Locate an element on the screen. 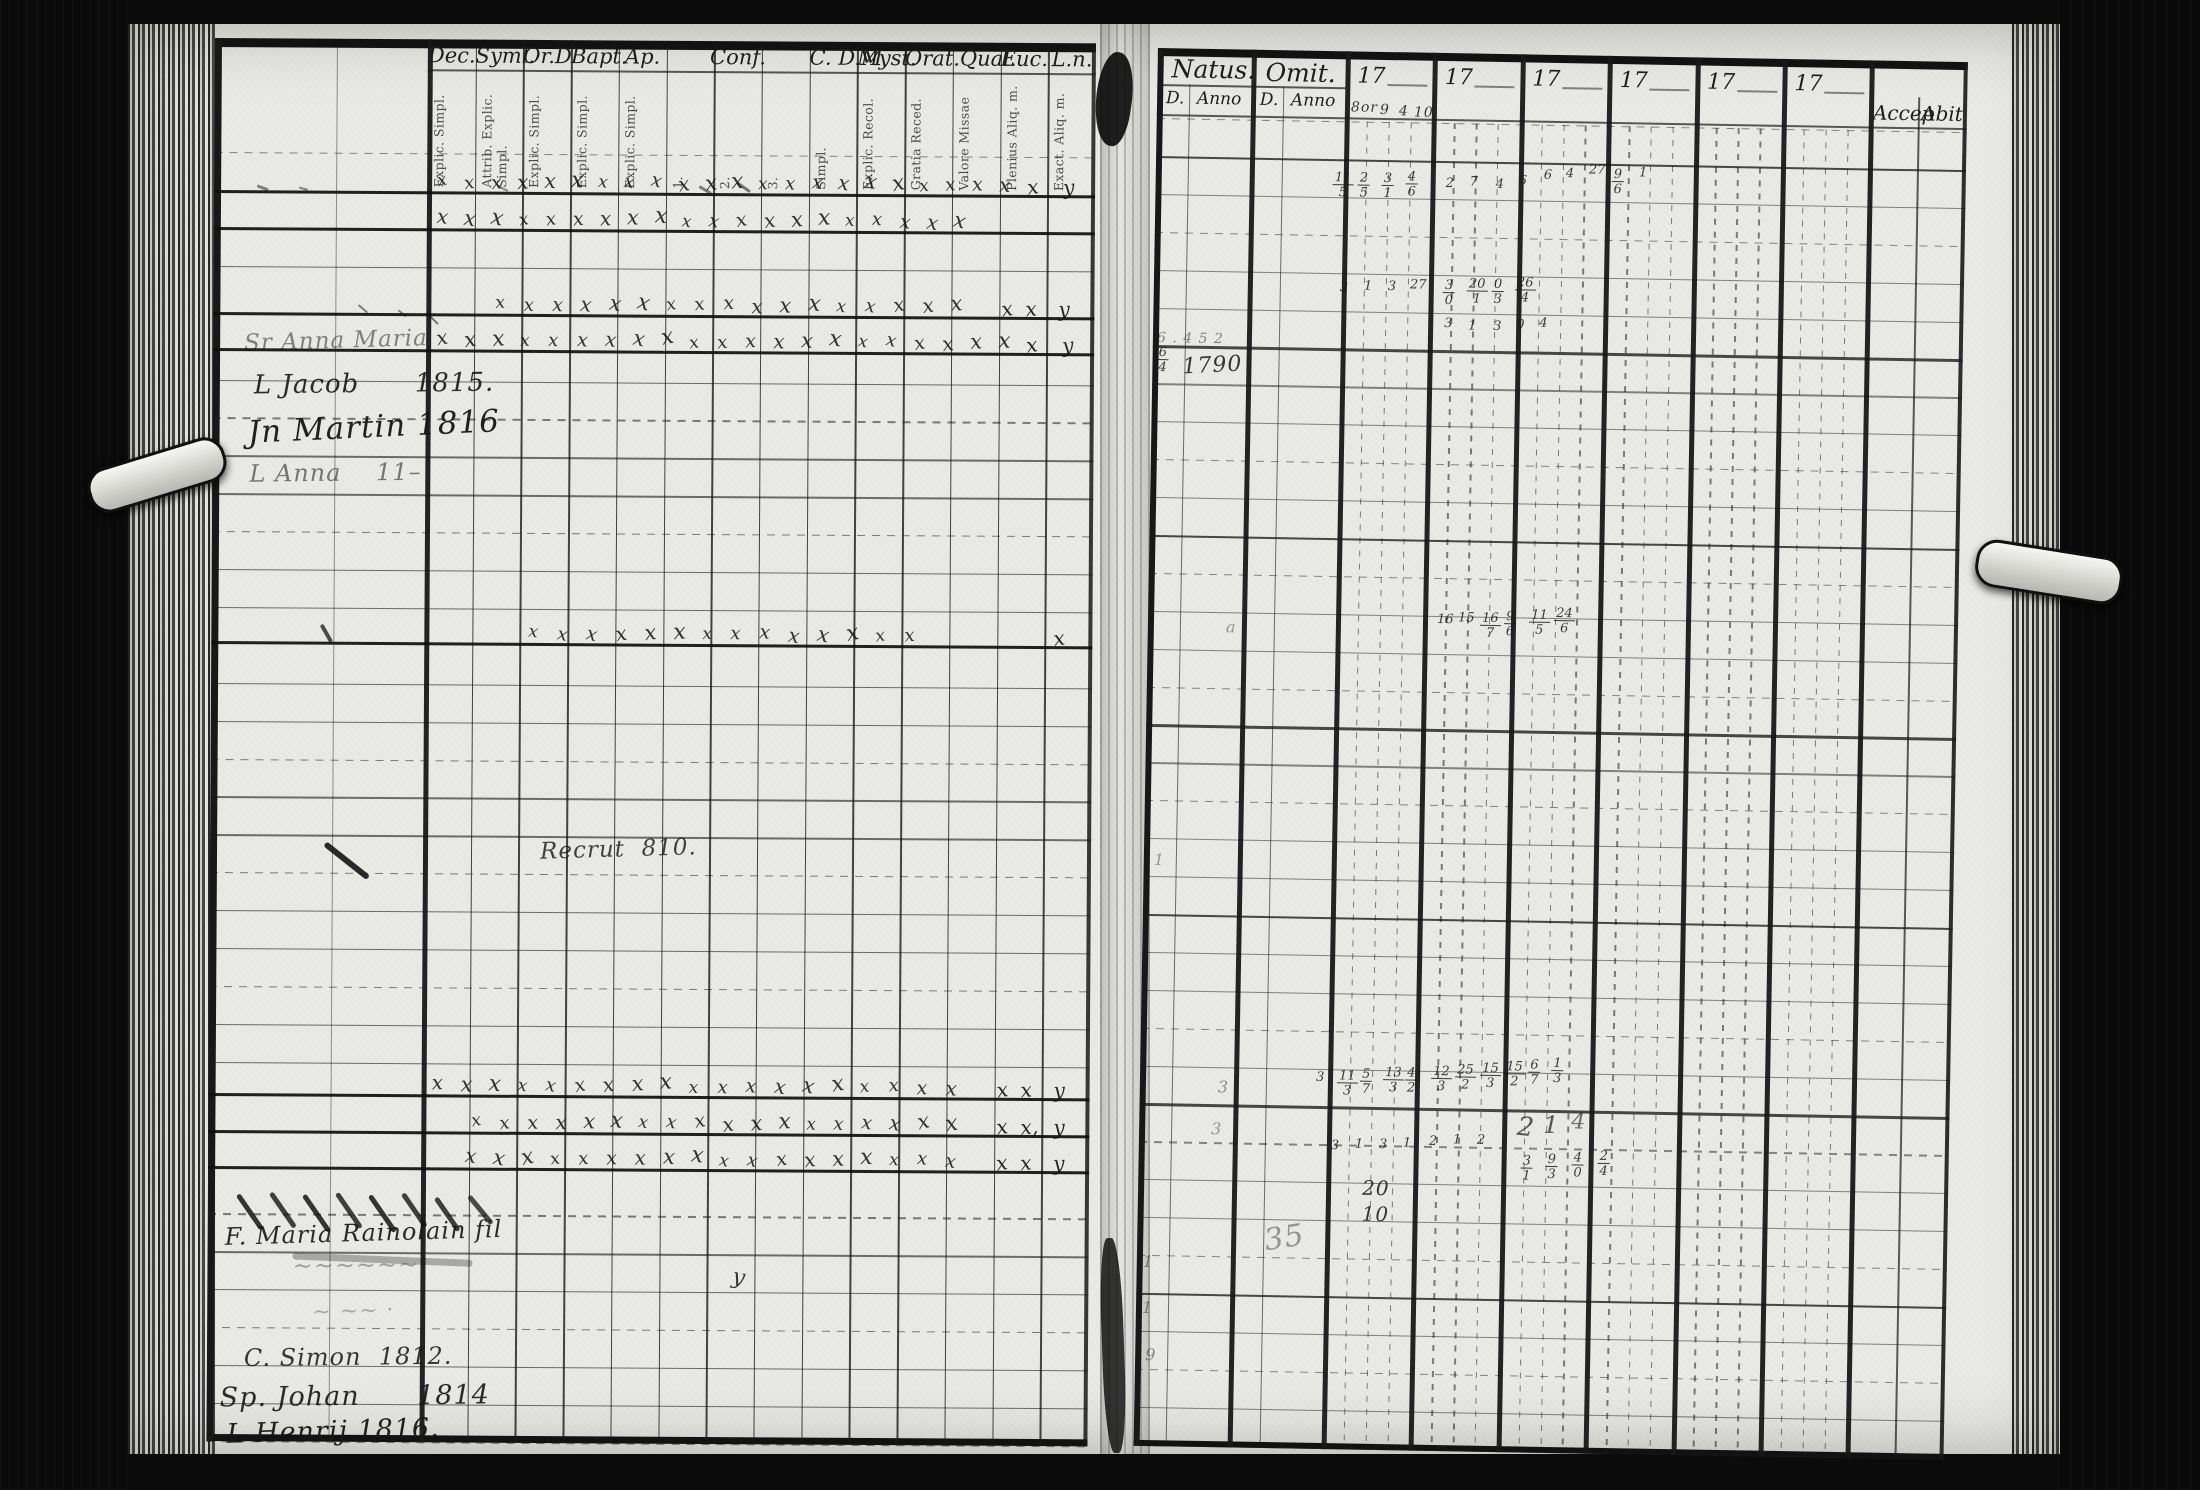 The image size is (2200, 1490). header-rule is located at coordinates (1561, 121).